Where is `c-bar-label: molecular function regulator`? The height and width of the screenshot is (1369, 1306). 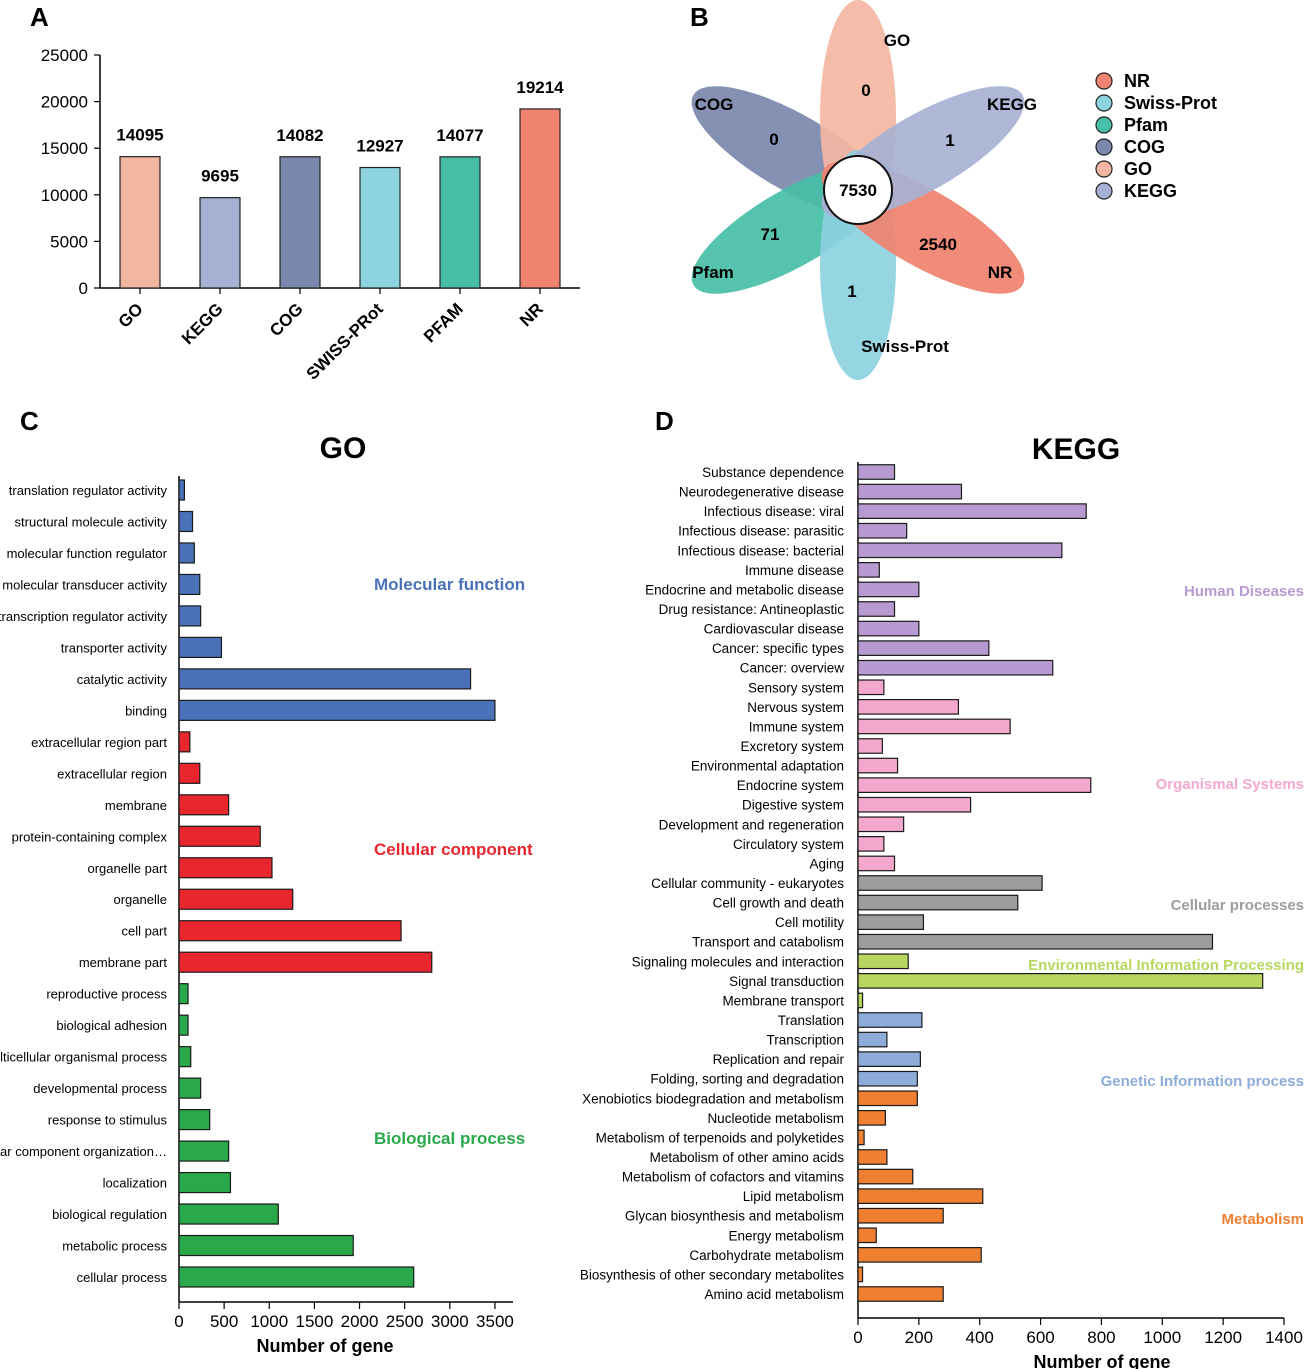 c-bar-label: molecular function regulator is located at coordinates (87, 553).